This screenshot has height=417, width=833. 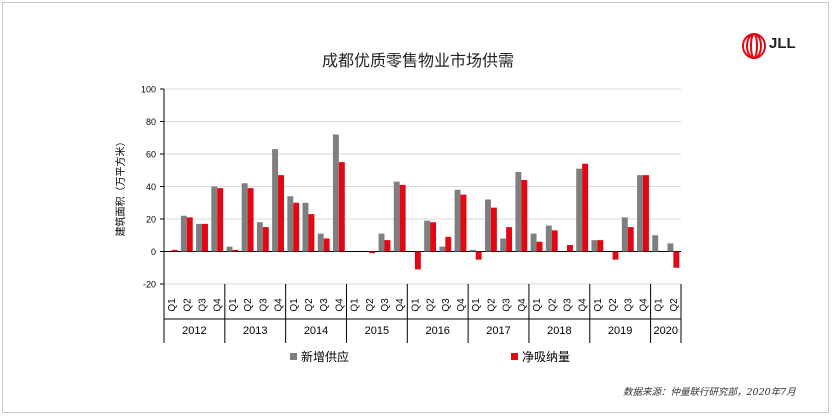 What do you see at coordinates (151, 220) in the screenshot?
I see `y-tick-label: 20` at bounding box center [151, 220].